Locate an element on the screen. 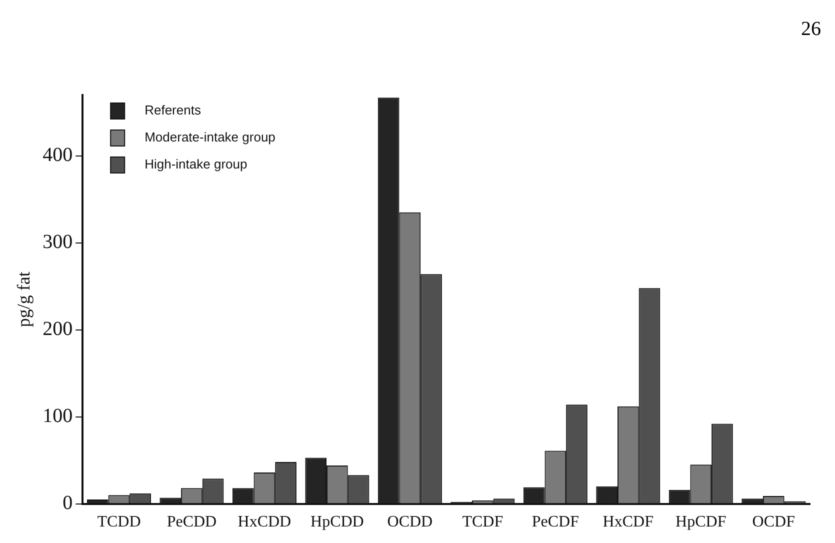  legend-label: Moderate-intake group is located at coordinates (210, 137).